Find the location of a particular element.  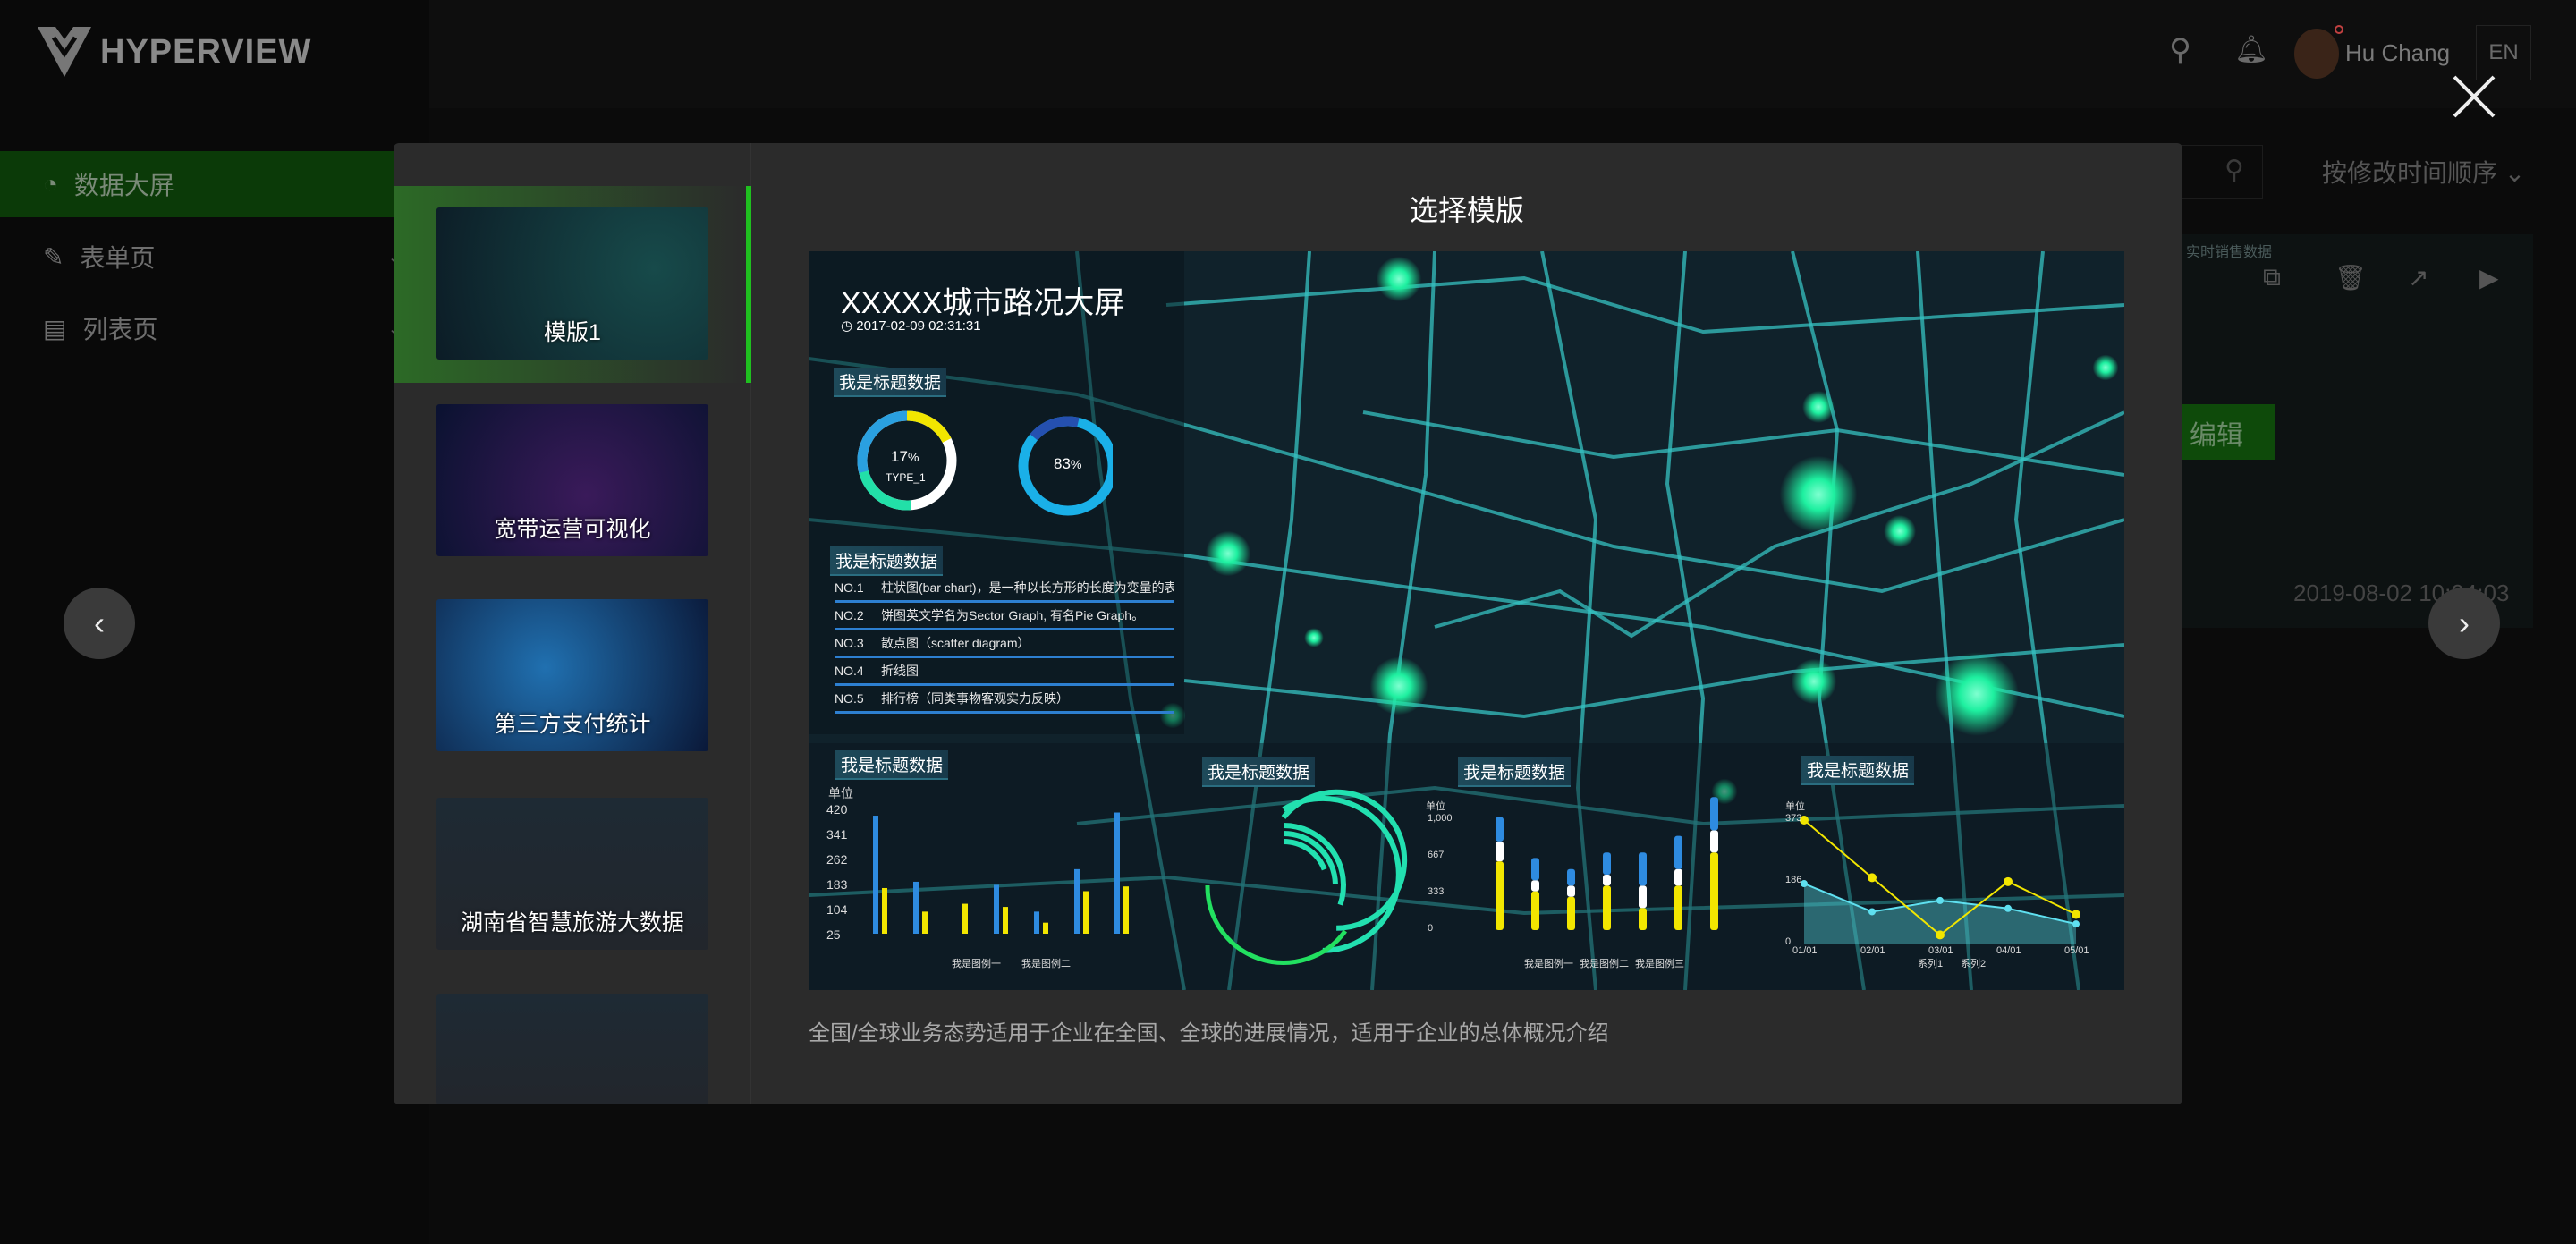

present-icon: ▶ is located at coordinates (2489, 278).